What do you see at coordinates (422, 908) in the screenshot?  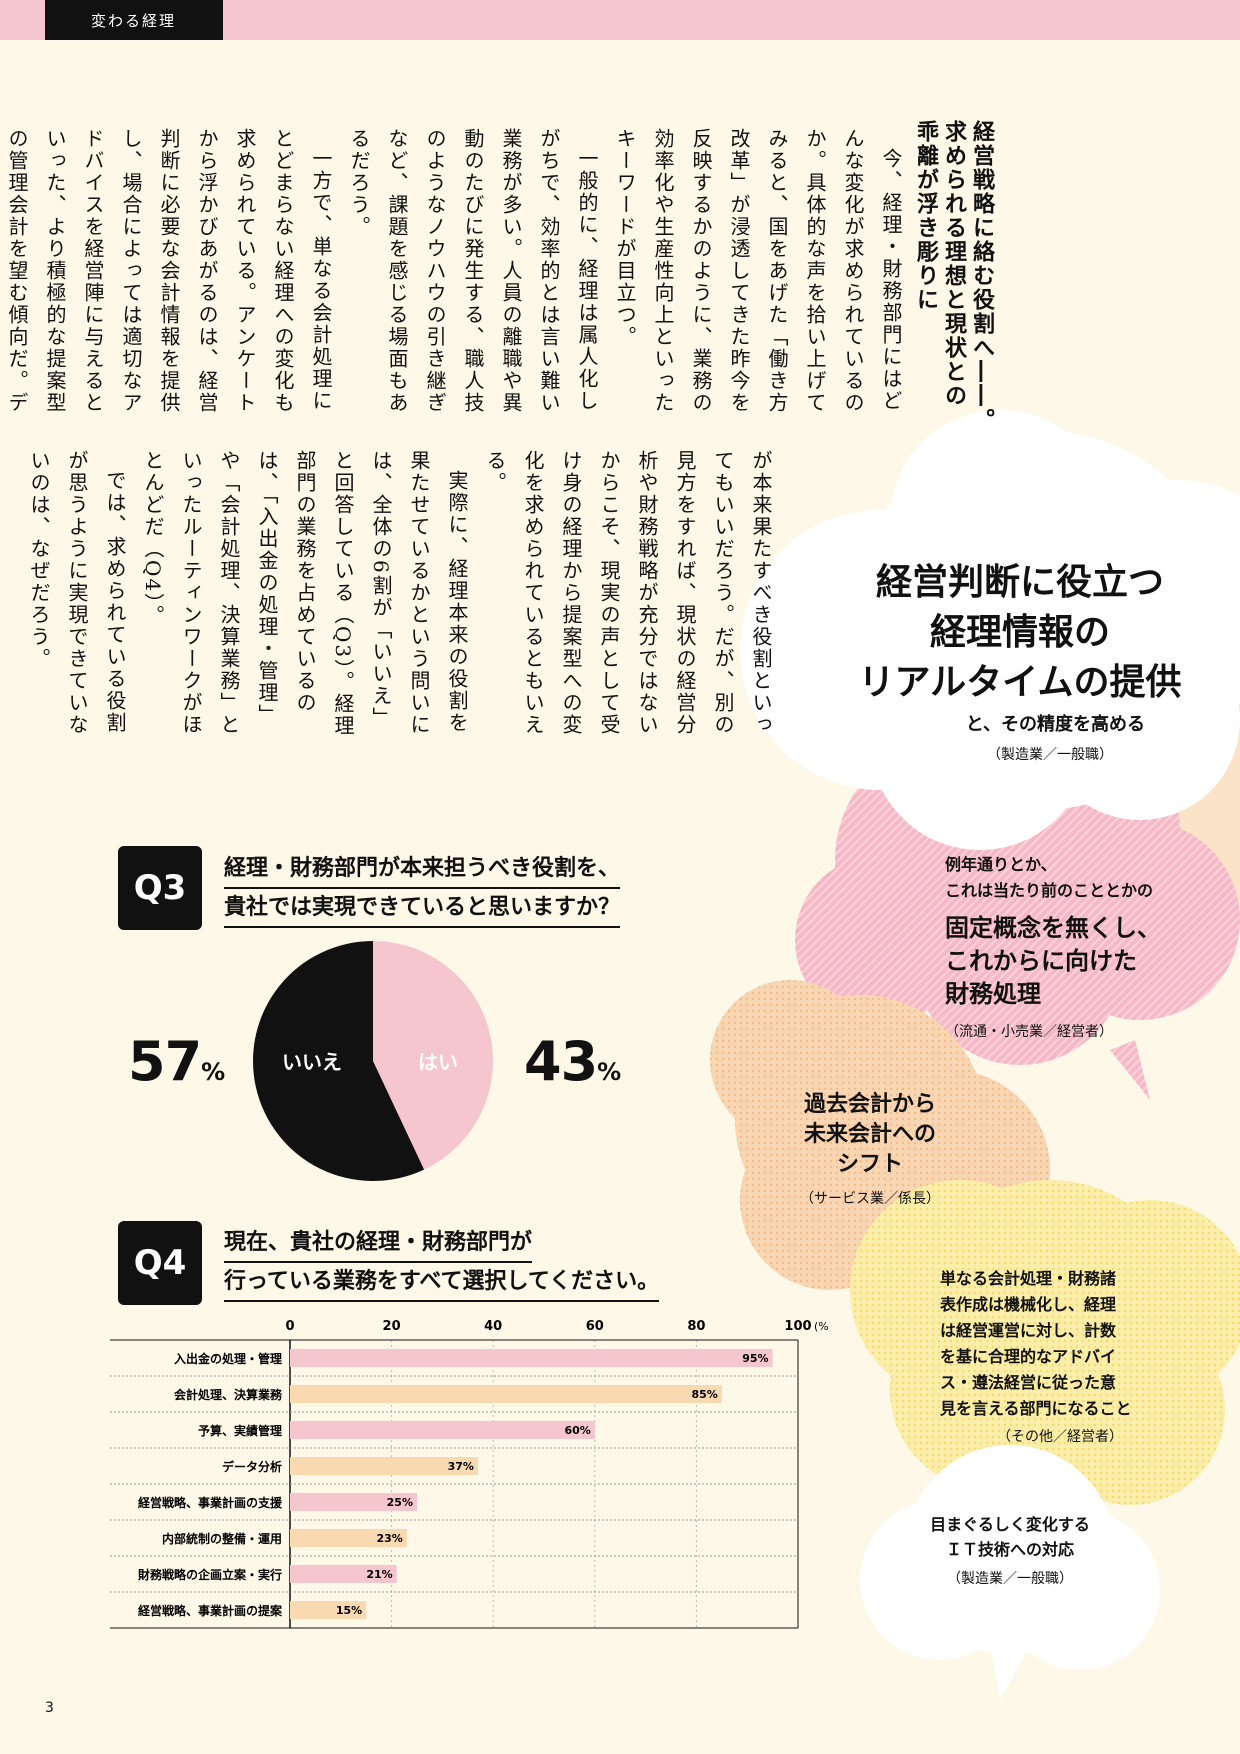 I see `q3-question-line-2: 貴社では実現できていると思いますか？` at bounding box center [422, 908].